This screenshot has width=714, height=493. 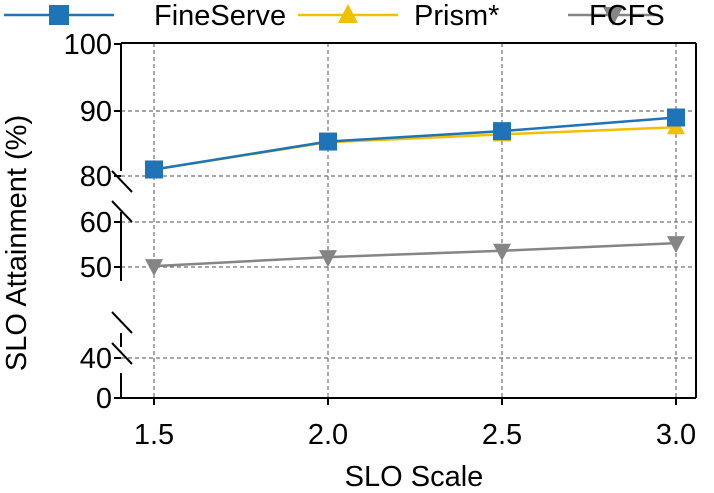 I want to click on legend-label-prism: Prism*, so click(x=456, y=16).